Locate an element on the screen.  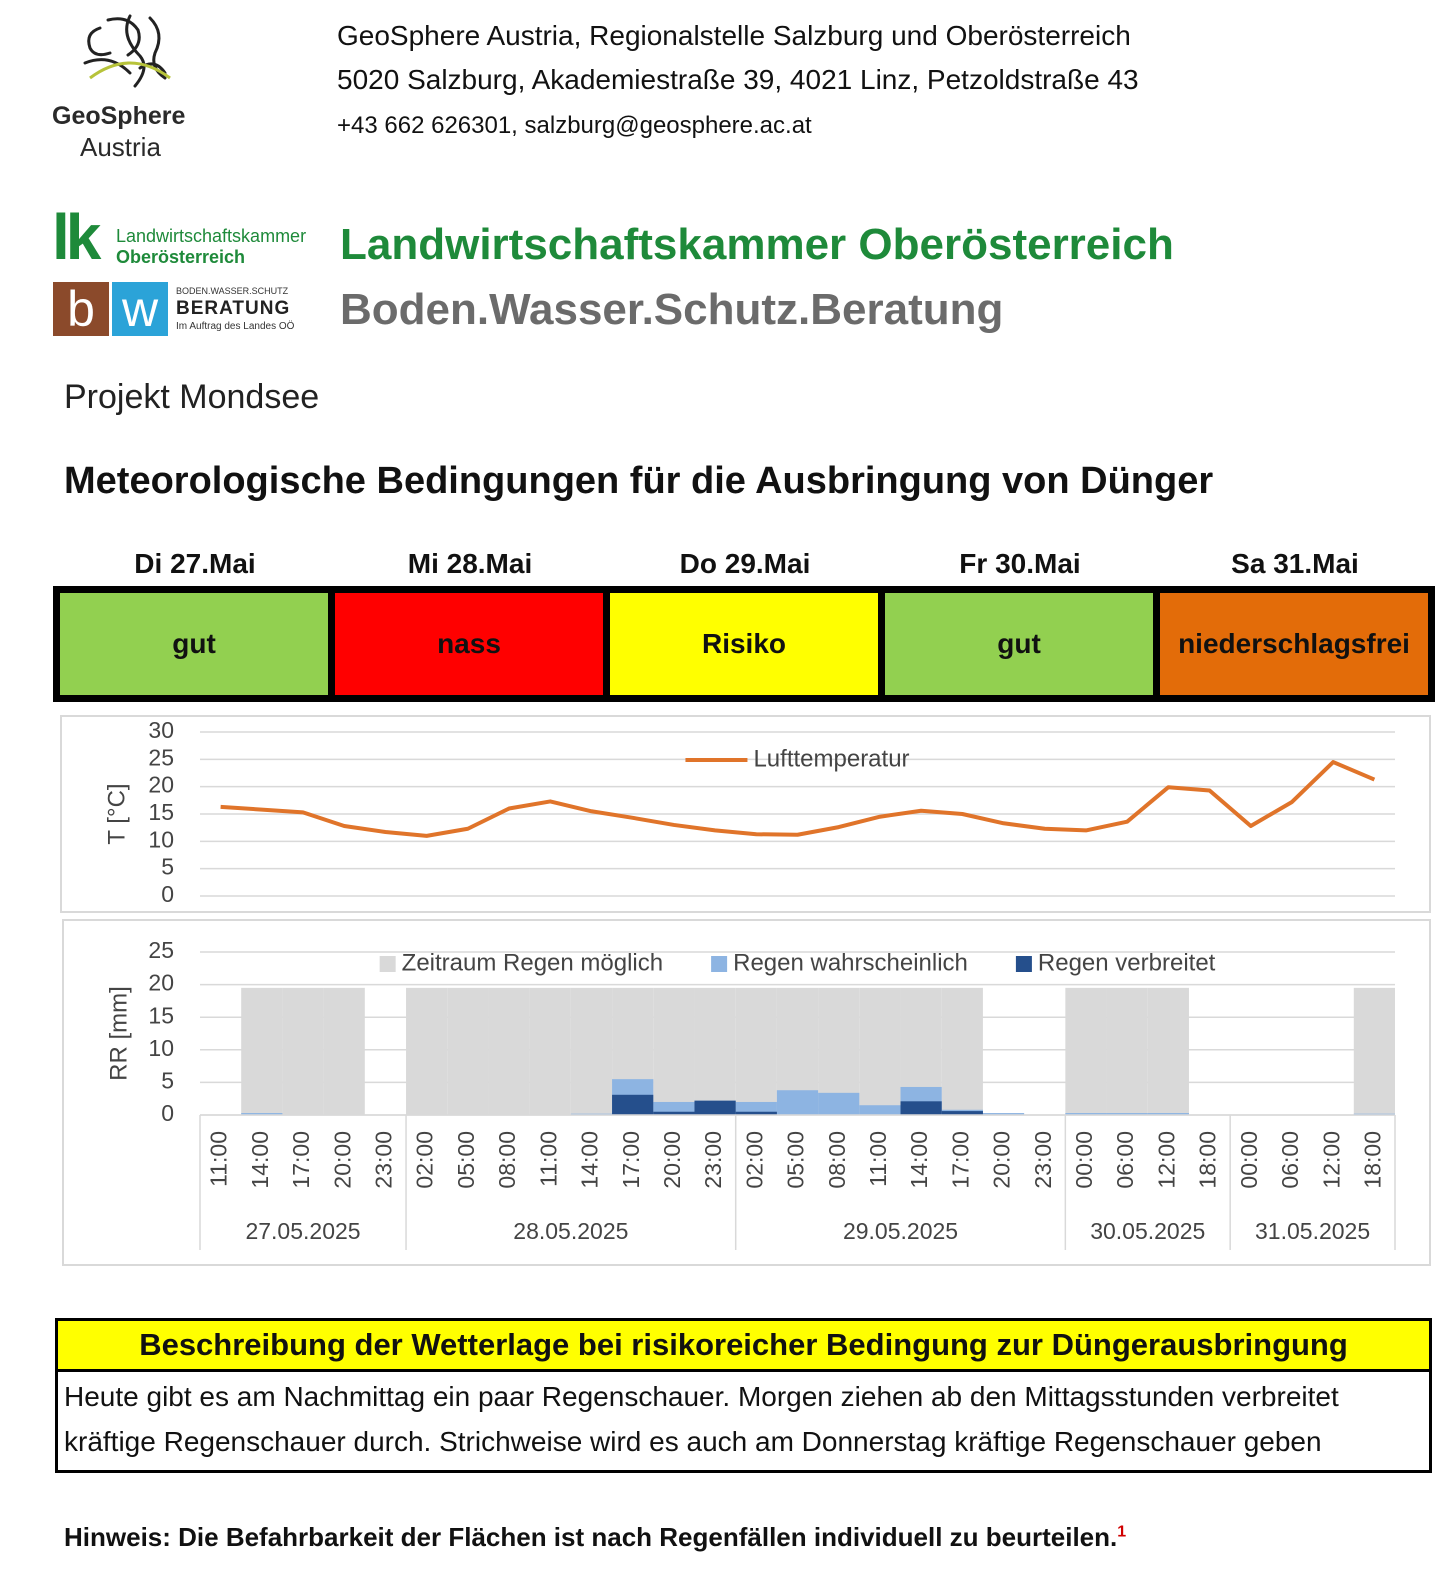
y-axis-label: T [°C] is located at coordinates (116, 813).